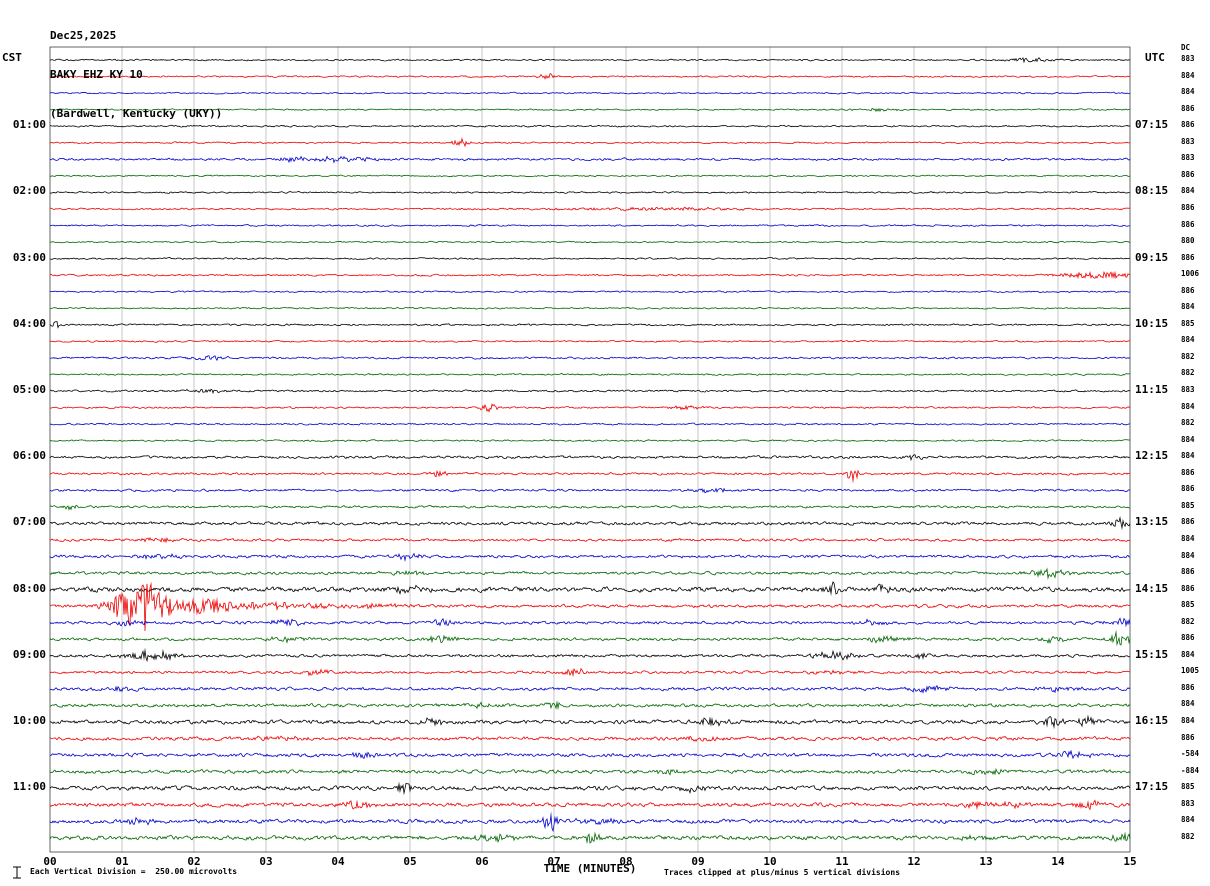 The width and height of the screenshot is (1210, 886). I want to click on x-tick-label: 06, so click(482, 861).